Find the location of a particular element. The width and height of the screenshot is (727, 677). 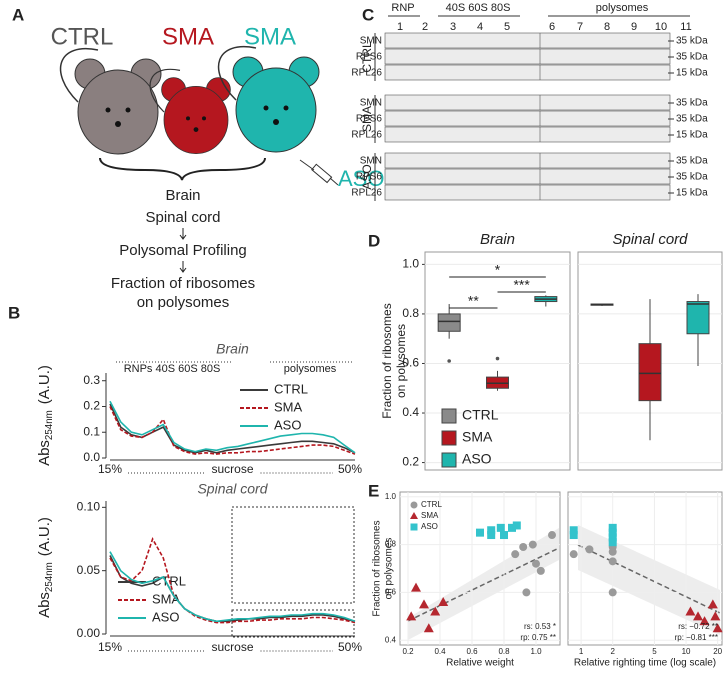

y-axis-label-part: 254nm is located at coordinates (49, 577).